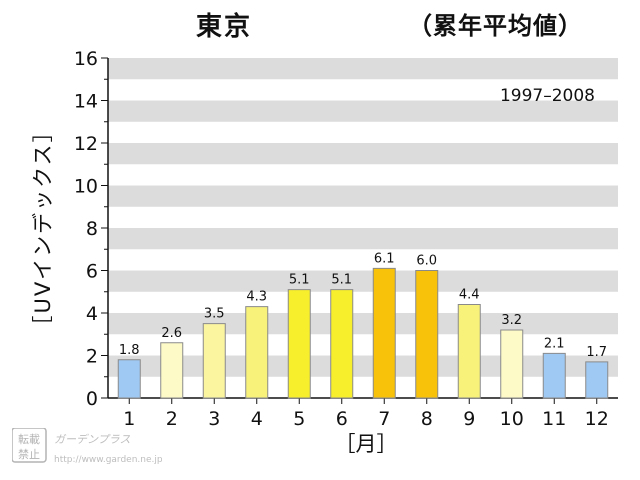 This screenshot has height=480, width=640. What do you see at coordinates (547, 96) in the screenshot?
I see `period-annotation: 1997–2008` at bounding box center [547, 96].